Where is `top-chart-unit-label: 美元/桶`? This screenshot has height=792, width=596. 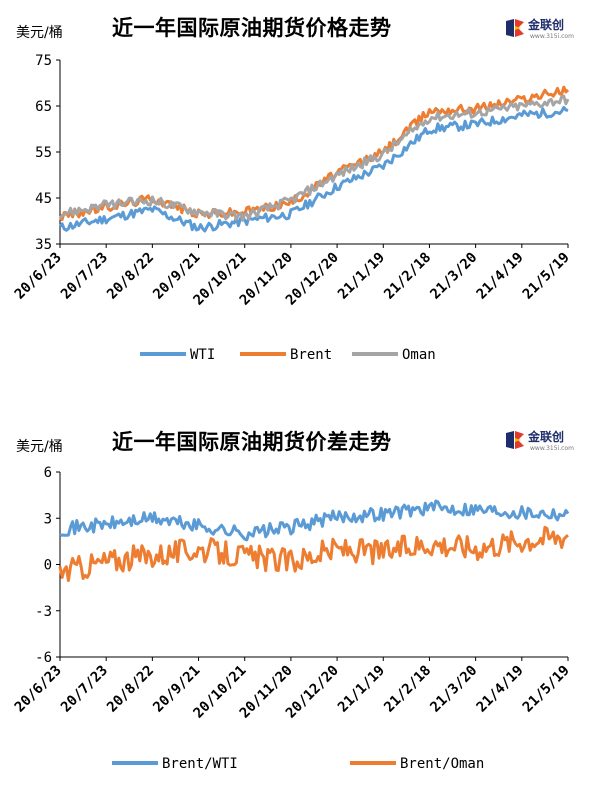 top-chart-unit-label: 美元/桶 is located at coordinates (39, 33).